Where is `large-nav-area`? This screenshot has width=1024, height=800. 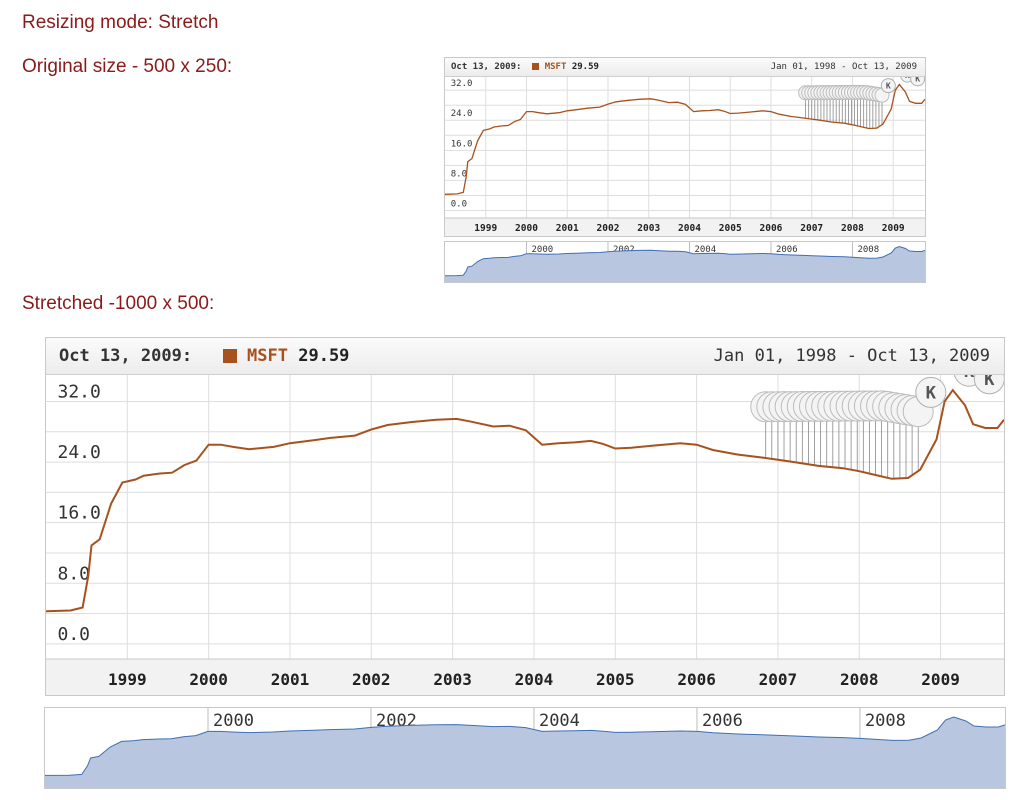 large-nav-area is located at coordinates (525, 752).